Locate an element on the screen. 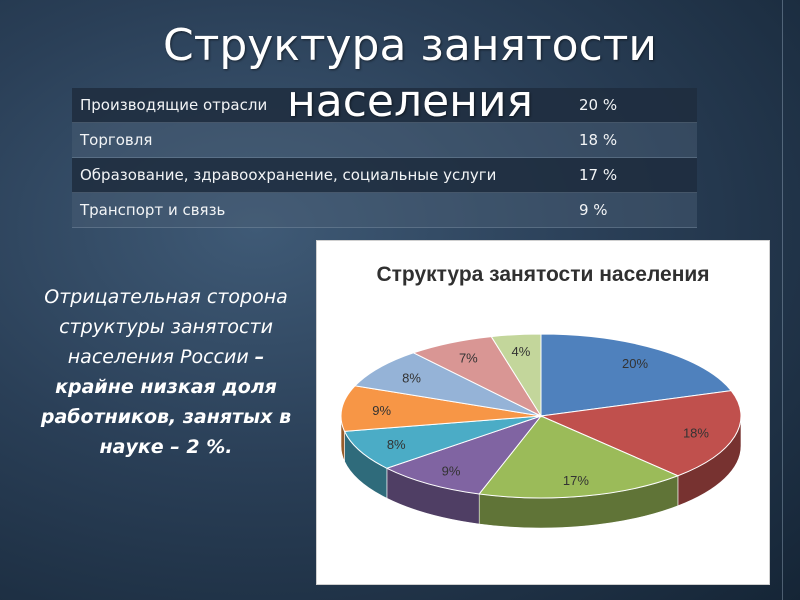 The image size is (800, 600). table-cell-value: 9 % is located at coordinates (636, 210).